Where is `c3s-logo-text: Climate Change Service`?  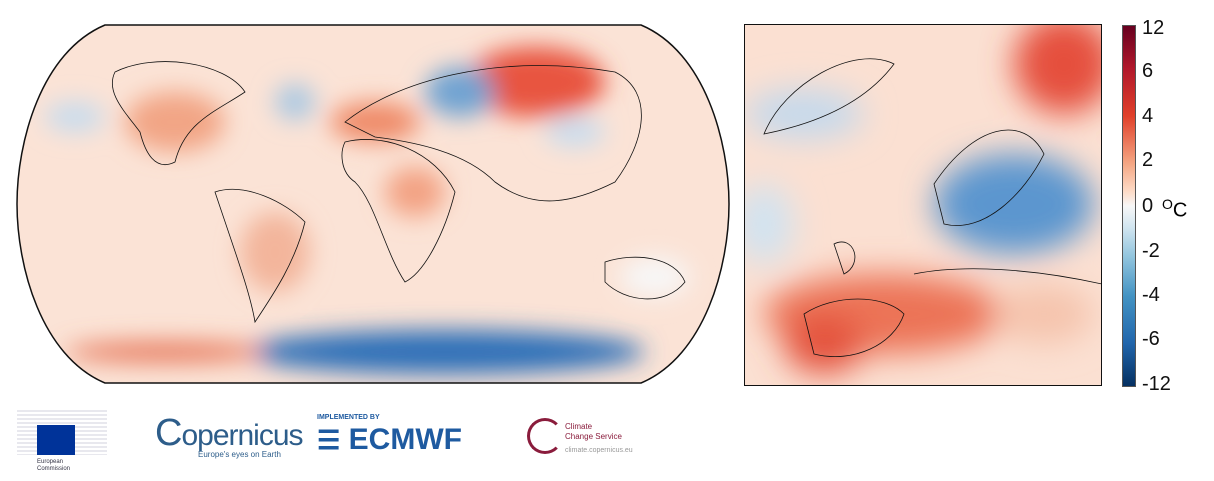
c3s-logo-text: Climate Change Service is located at coordinates (593, 431).